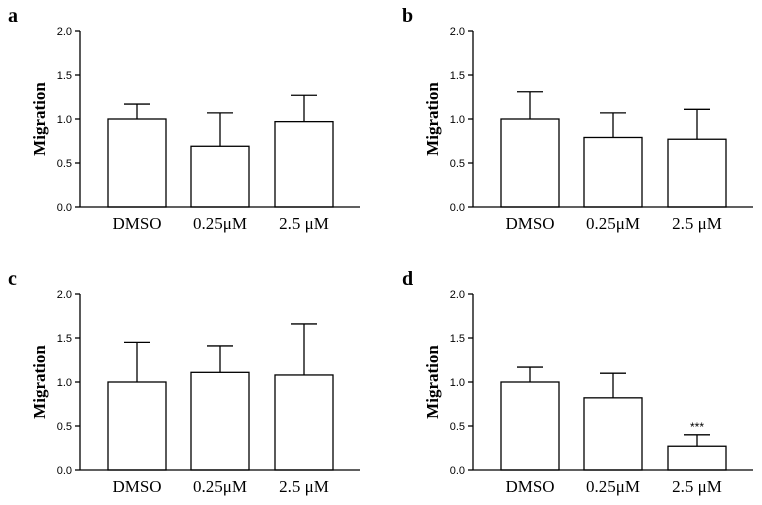 The height and width of the screenshot is (505, 762). I want to click on panel-label: c, so click(12, 279).